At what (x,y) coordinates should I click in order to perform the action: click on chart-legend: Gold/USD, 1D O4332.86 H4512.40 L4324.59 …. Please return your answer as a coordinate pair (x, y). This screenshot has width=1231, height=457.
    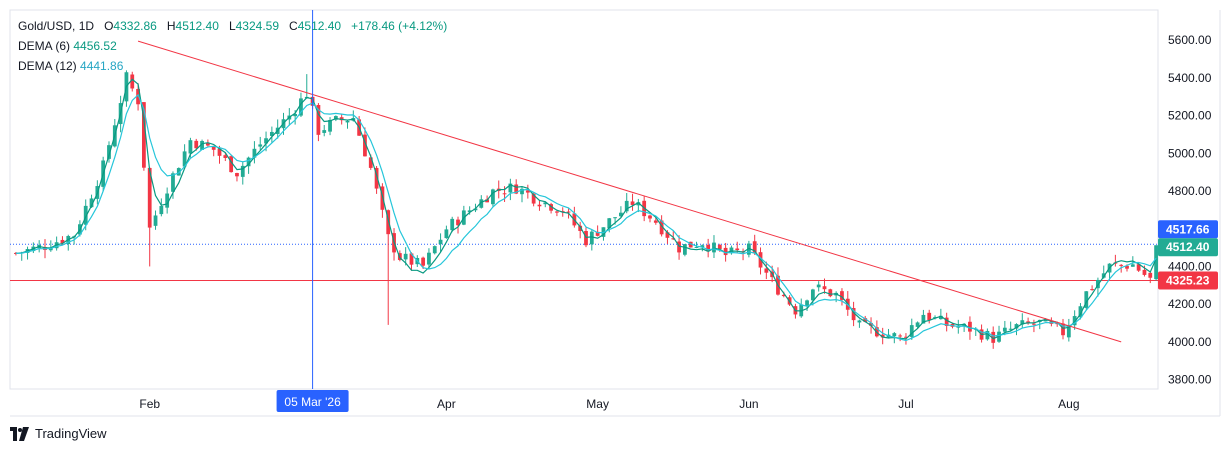
    Looking at the image, I should click on (232, 46).